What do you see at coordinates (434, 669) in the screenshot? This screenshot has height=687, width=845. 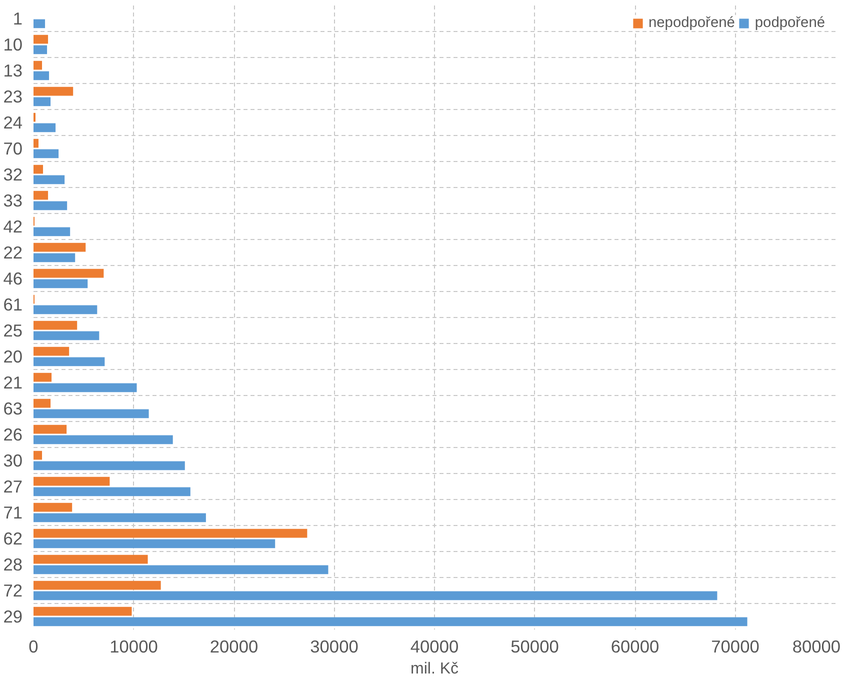 I see `x-axis-title: mil. Kč` at bounding box center [434, 669].